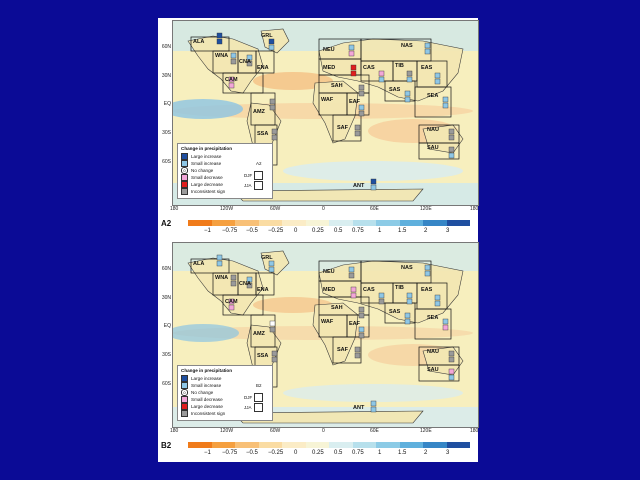 This screenshot has width=640, height=480. Describe the element at coordinates (207, 231) in the screenshot. I see `colorbar-tick: −1` at that location.